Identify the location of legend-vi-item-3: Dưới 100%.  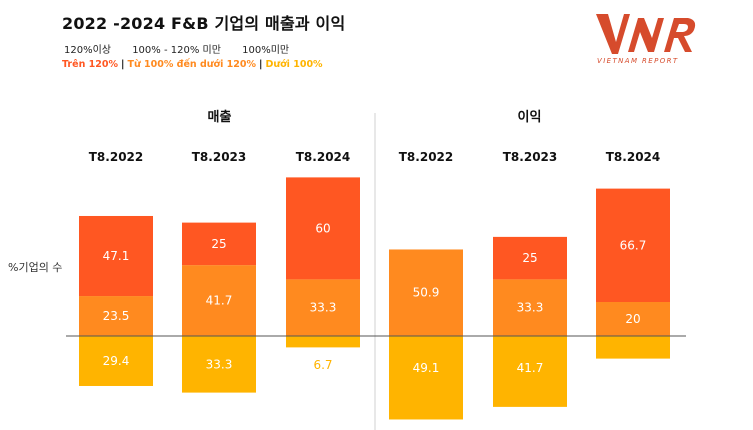
(294, 64).